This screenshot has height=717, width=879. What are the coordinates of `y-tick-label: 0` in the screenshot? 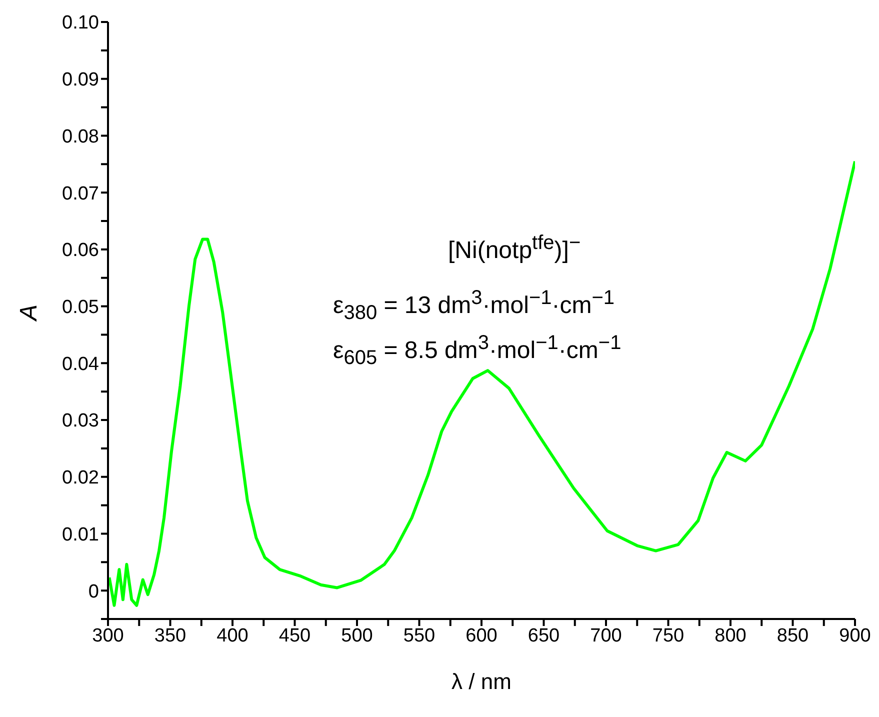 It's located at (93, 591).